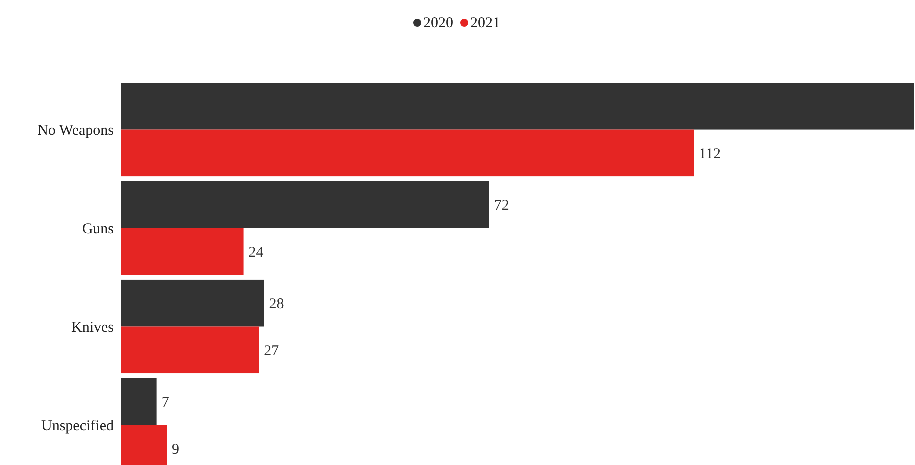 The image size is (915, 465). I want to click on data-label: 72, so click(502, 206).